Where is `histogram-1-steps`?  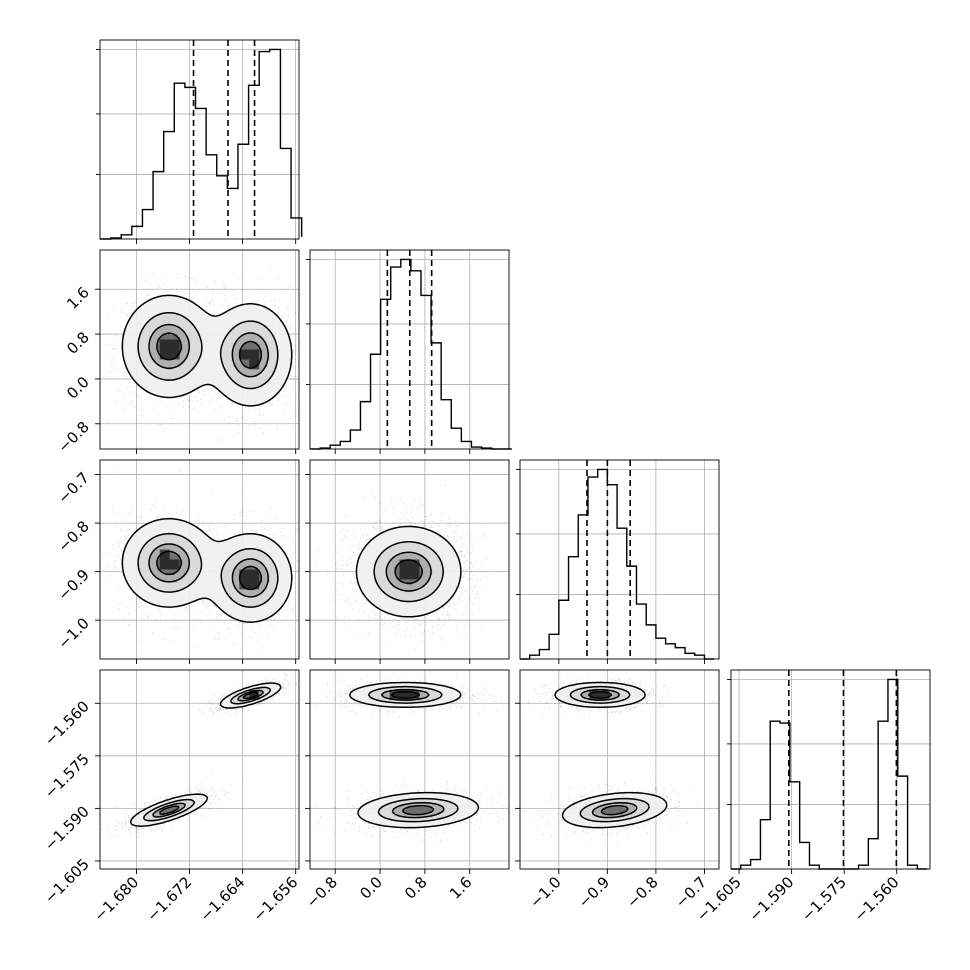
histogram-1-steps is located at coordinates (201, 144).